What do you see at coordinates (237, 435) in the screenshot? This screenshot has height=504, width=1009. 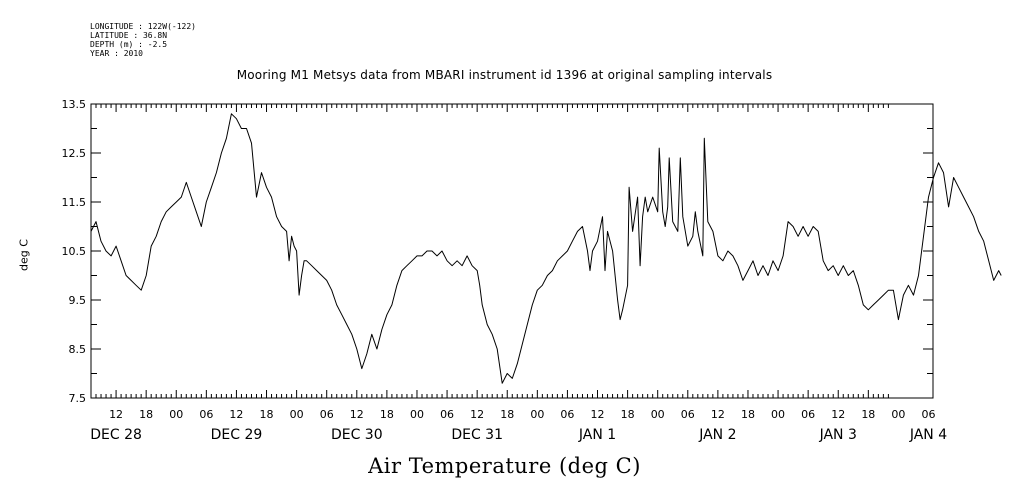 I see `x-day-label: DEC 29` at bounding box center [237, 435].